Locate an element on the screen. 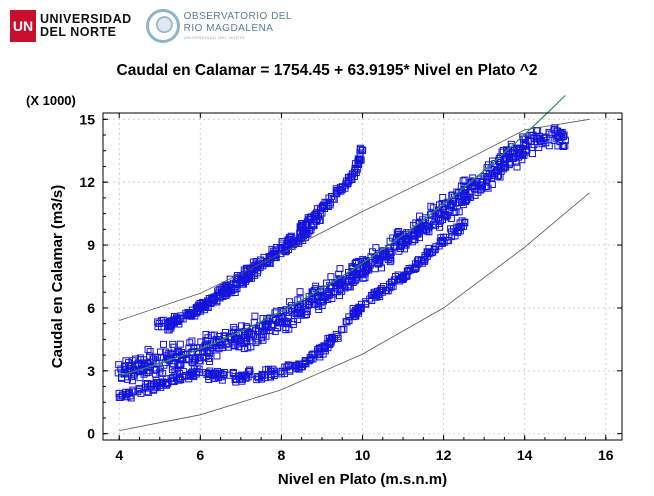 Image resolution: width=654 pixels, height=496 pixels. y-axis-label: Caudal en Calamar (m3/s) is located at coordinates (57, 276).